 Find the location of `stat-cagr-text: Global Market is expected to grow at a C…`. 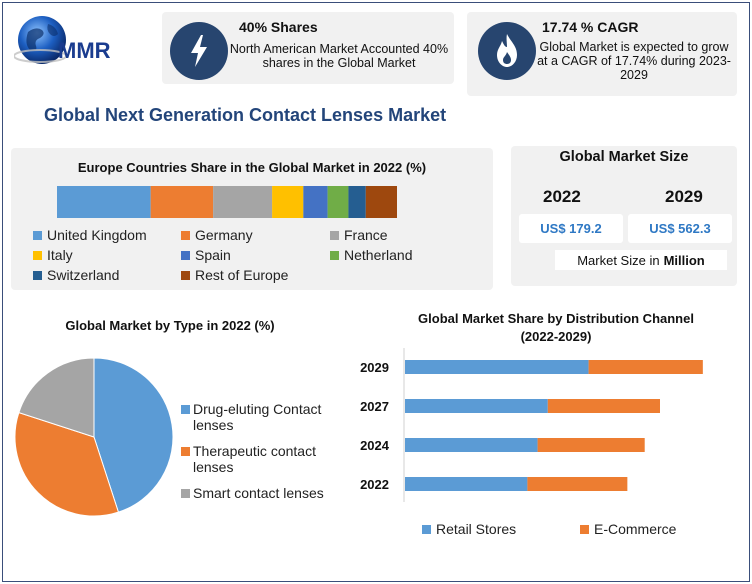

stat-cagr-text: Global Market is expected to grow at a C… is located at coordinates (634, 61).